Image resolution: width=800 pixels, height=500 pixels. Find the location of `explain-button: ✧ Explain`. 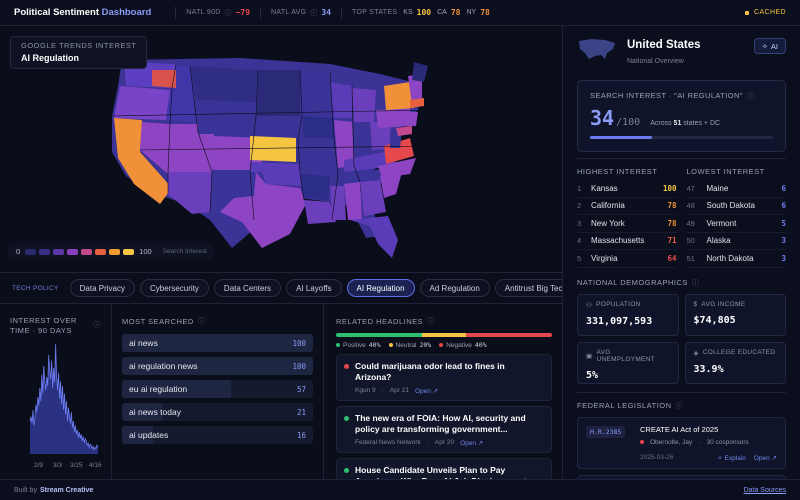

explain-button: ✧ Explain is located at coordinates (731, 458).